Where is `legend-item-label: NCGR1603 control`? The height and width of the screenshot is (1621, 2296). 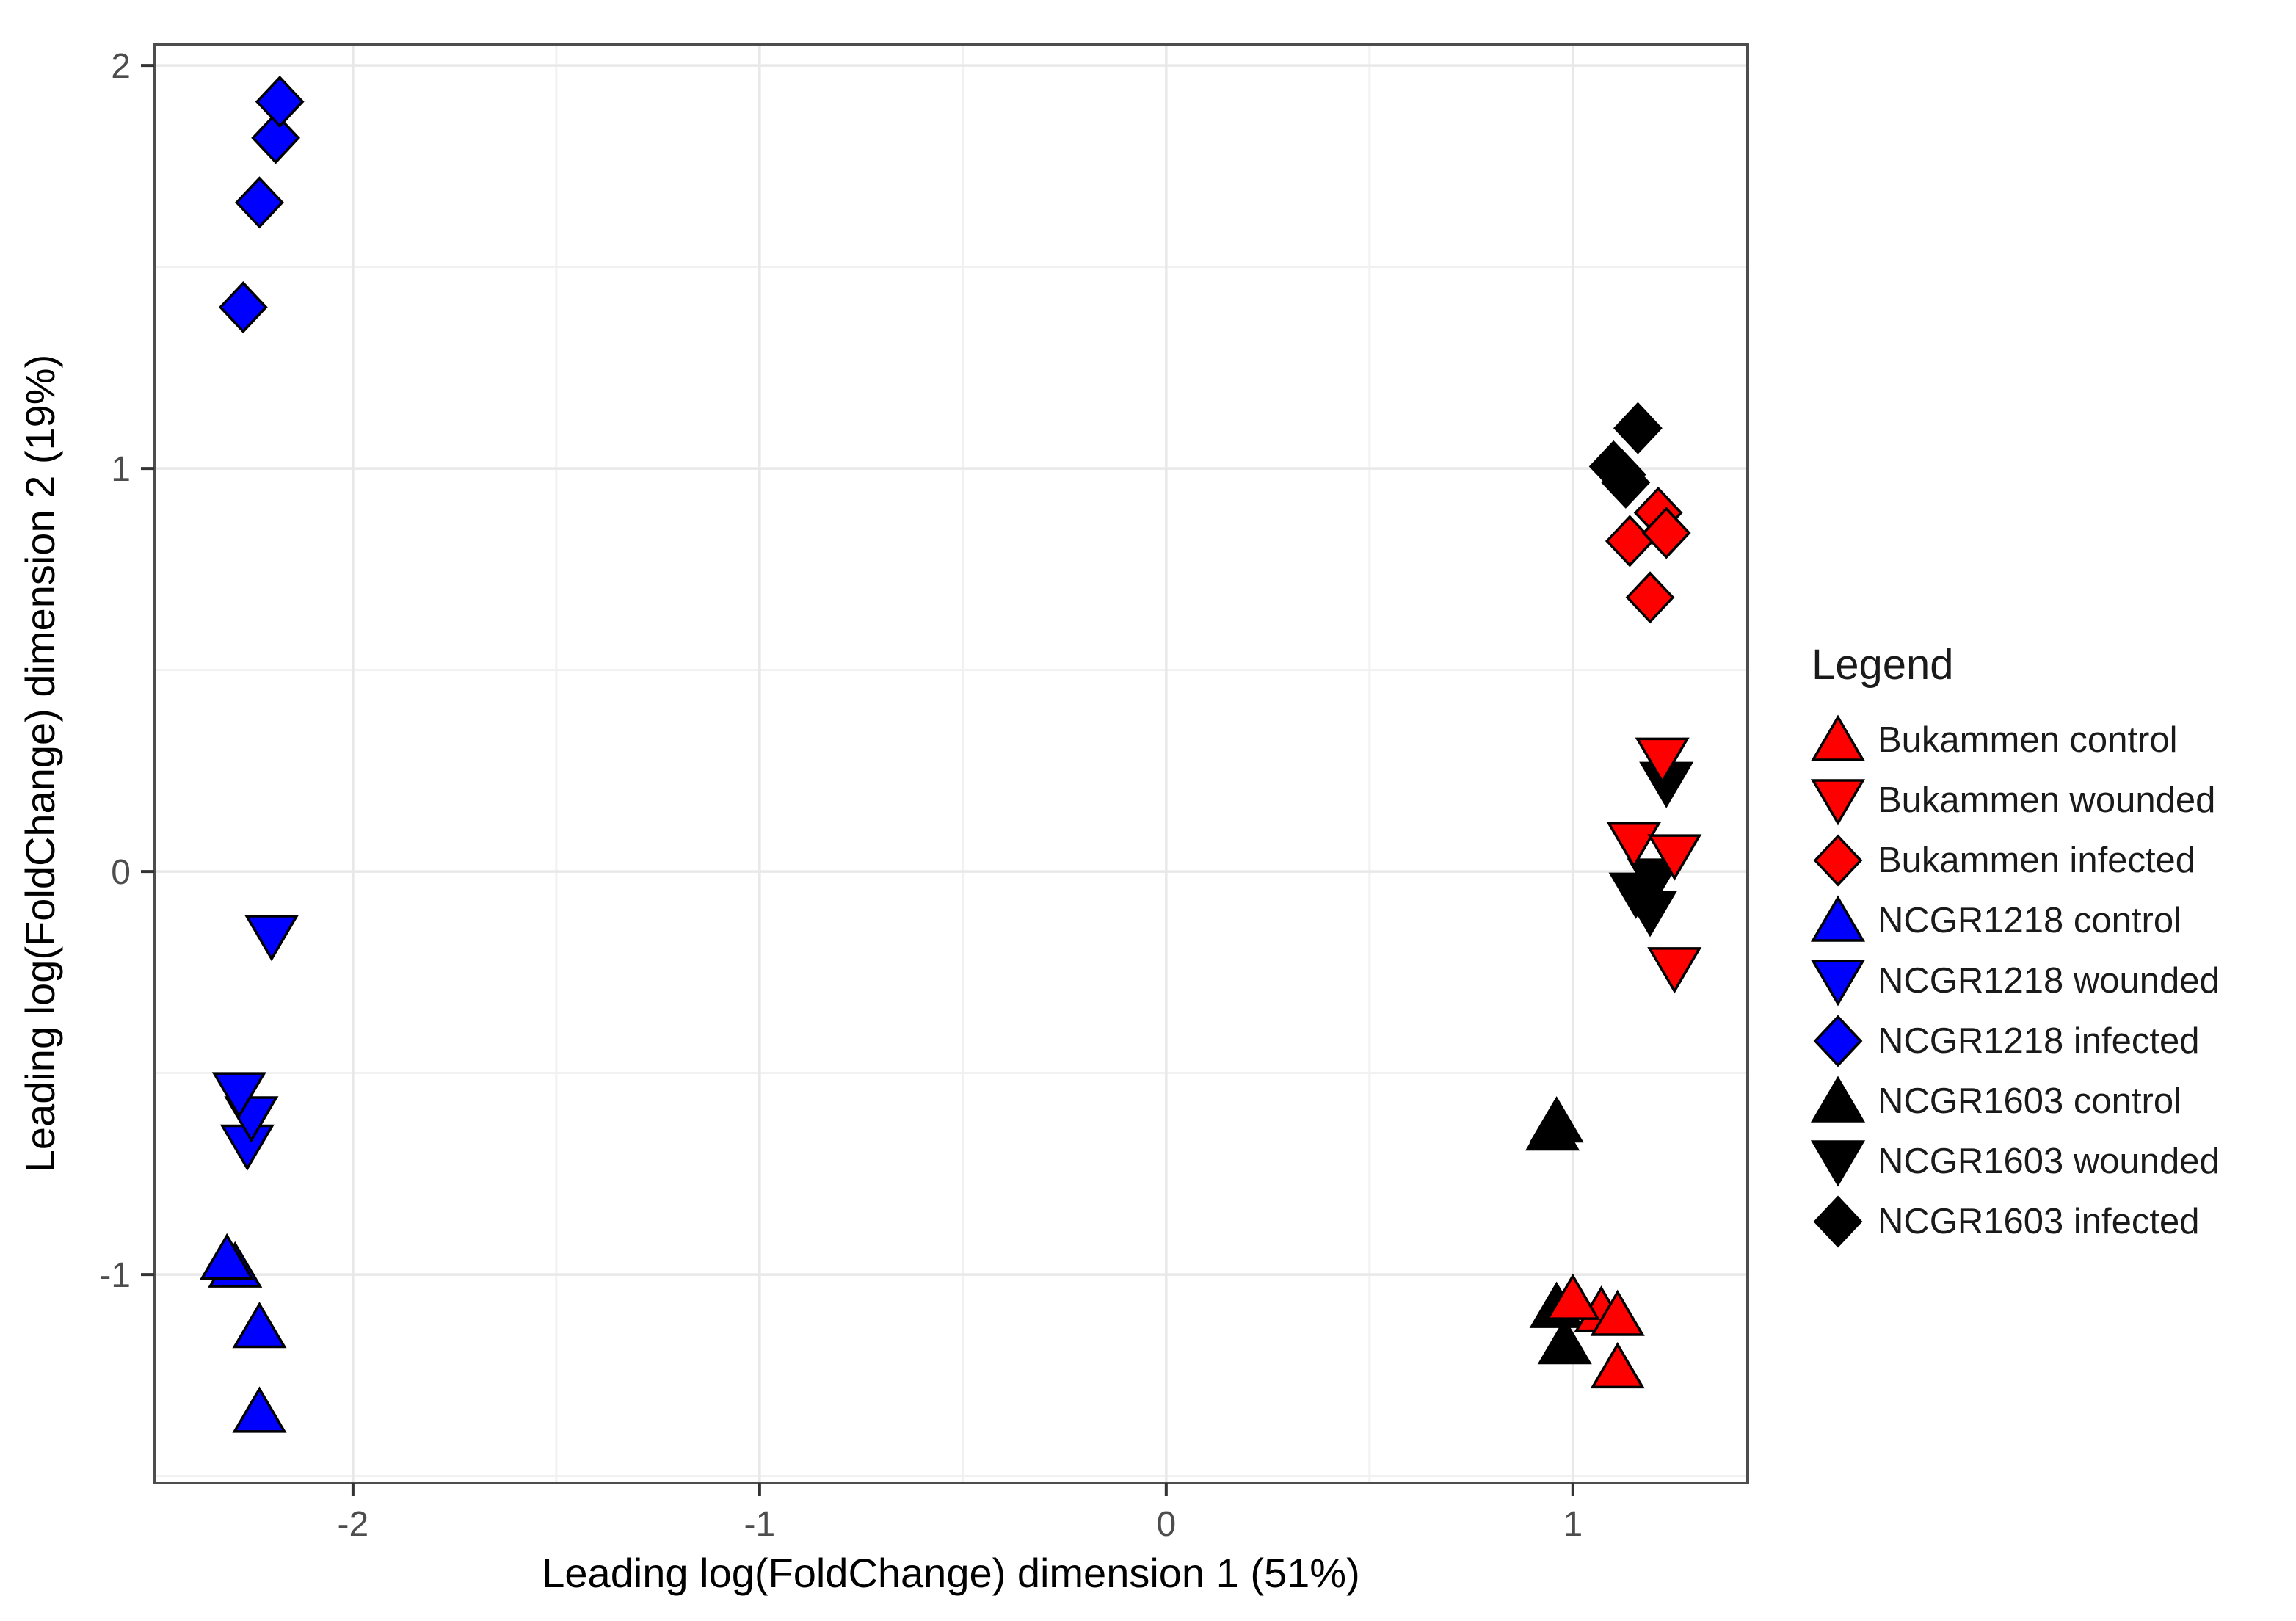 legend-item-label: NCGR1603 control is located at coordinates (2029, 1101).